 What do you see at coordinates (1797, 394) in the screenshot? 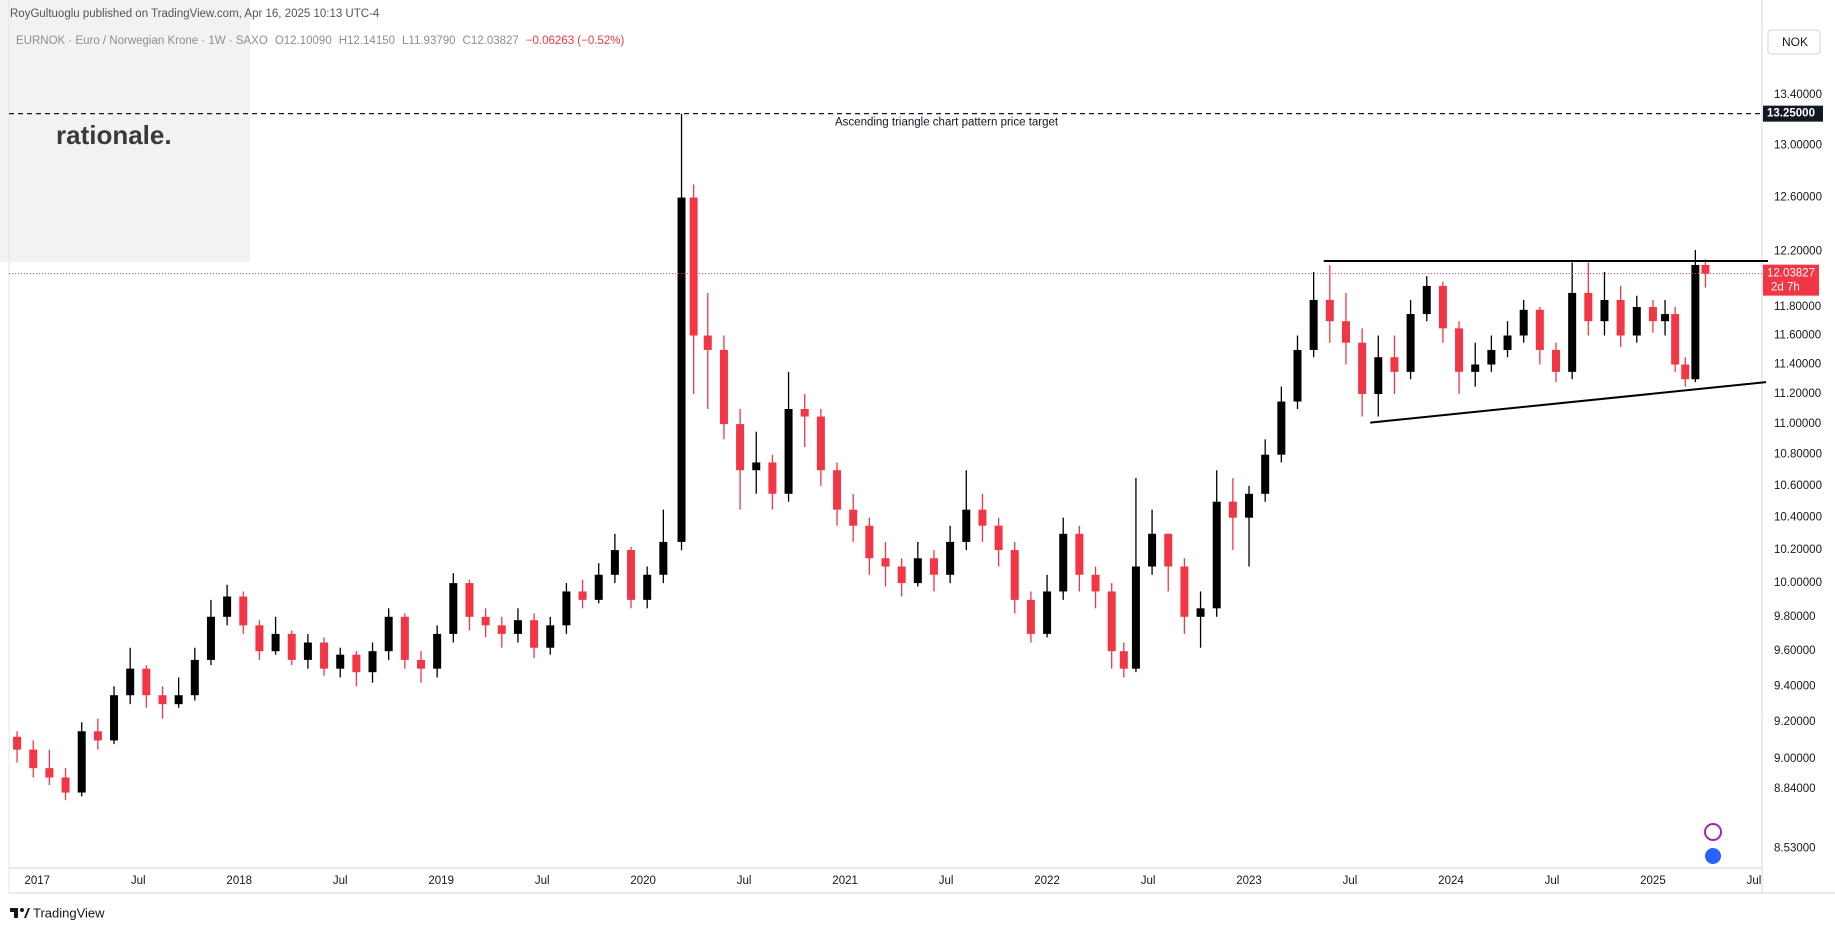
I see `y-tick-label: 11.20000` at bounding box center [1797, 394].